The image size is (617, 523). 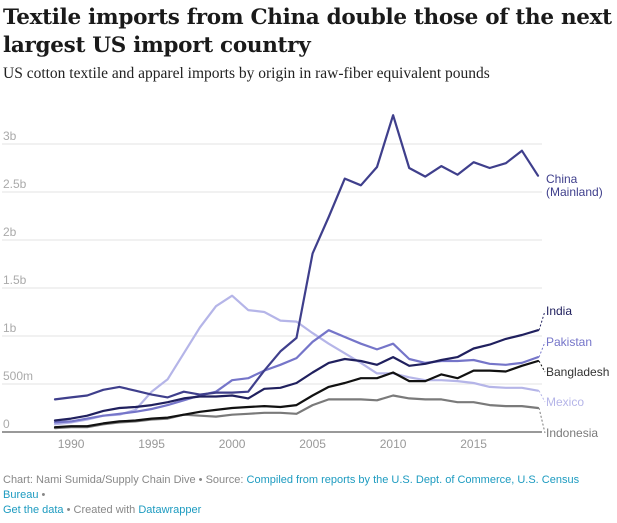 I want to click on series-label: China, so click(x=562, y=179).